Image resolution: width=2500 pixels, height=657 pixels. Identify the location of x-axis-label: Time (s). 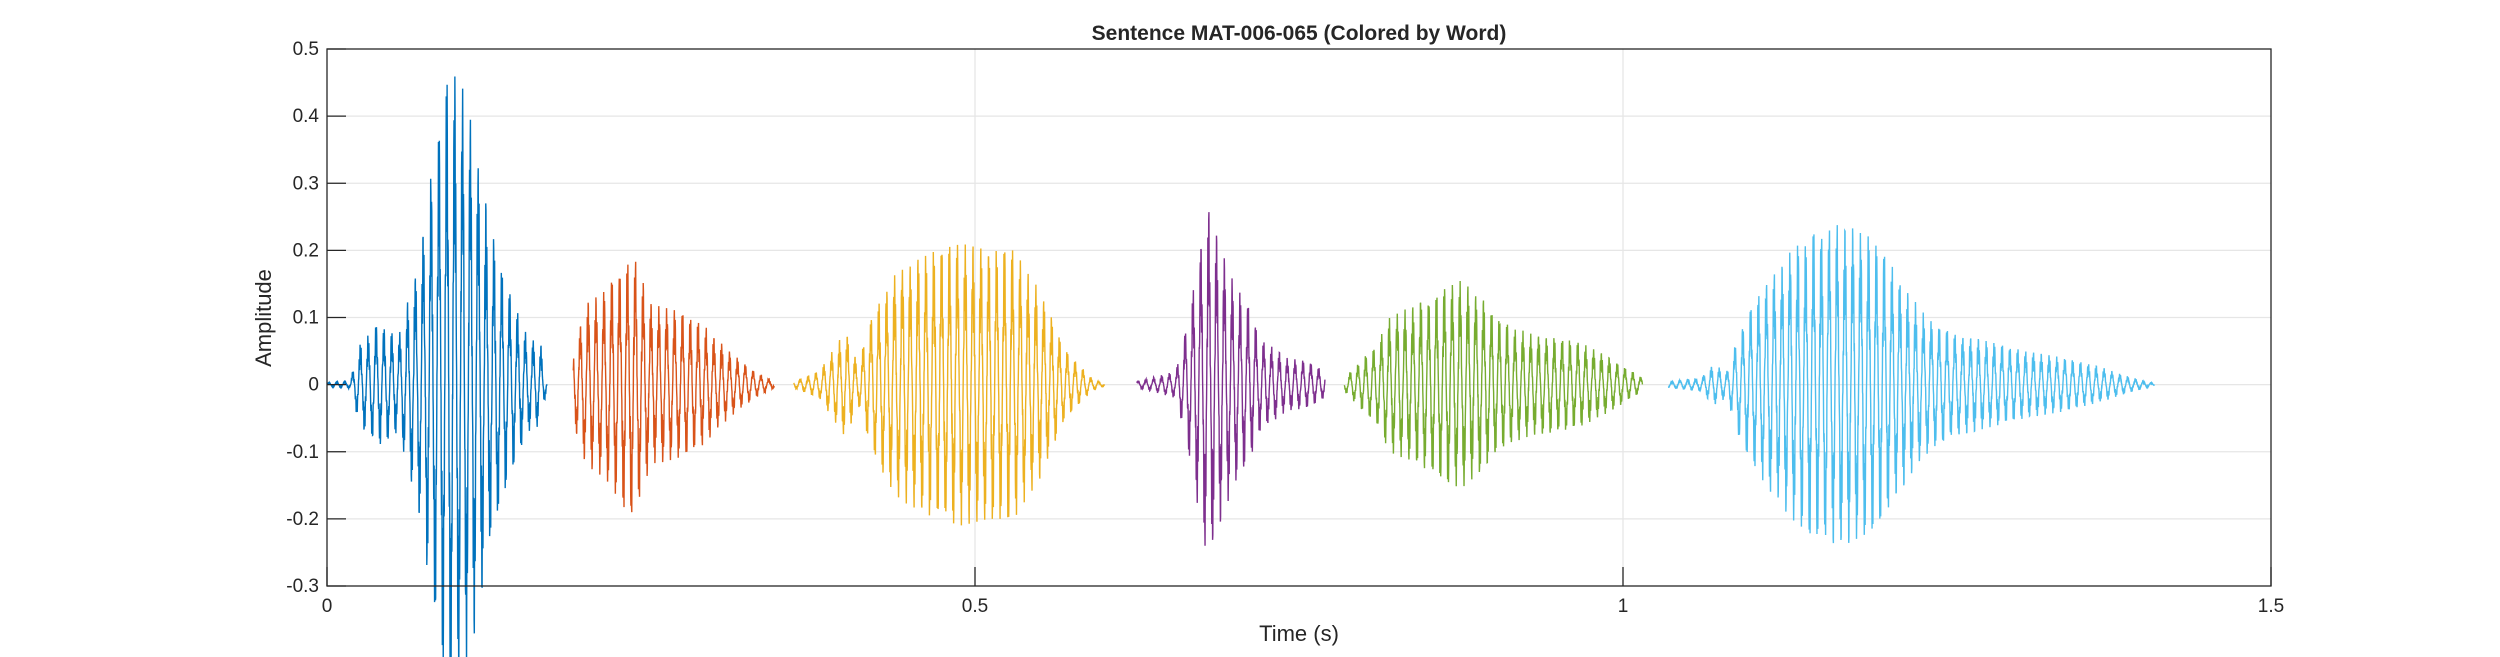
(1299, 633).